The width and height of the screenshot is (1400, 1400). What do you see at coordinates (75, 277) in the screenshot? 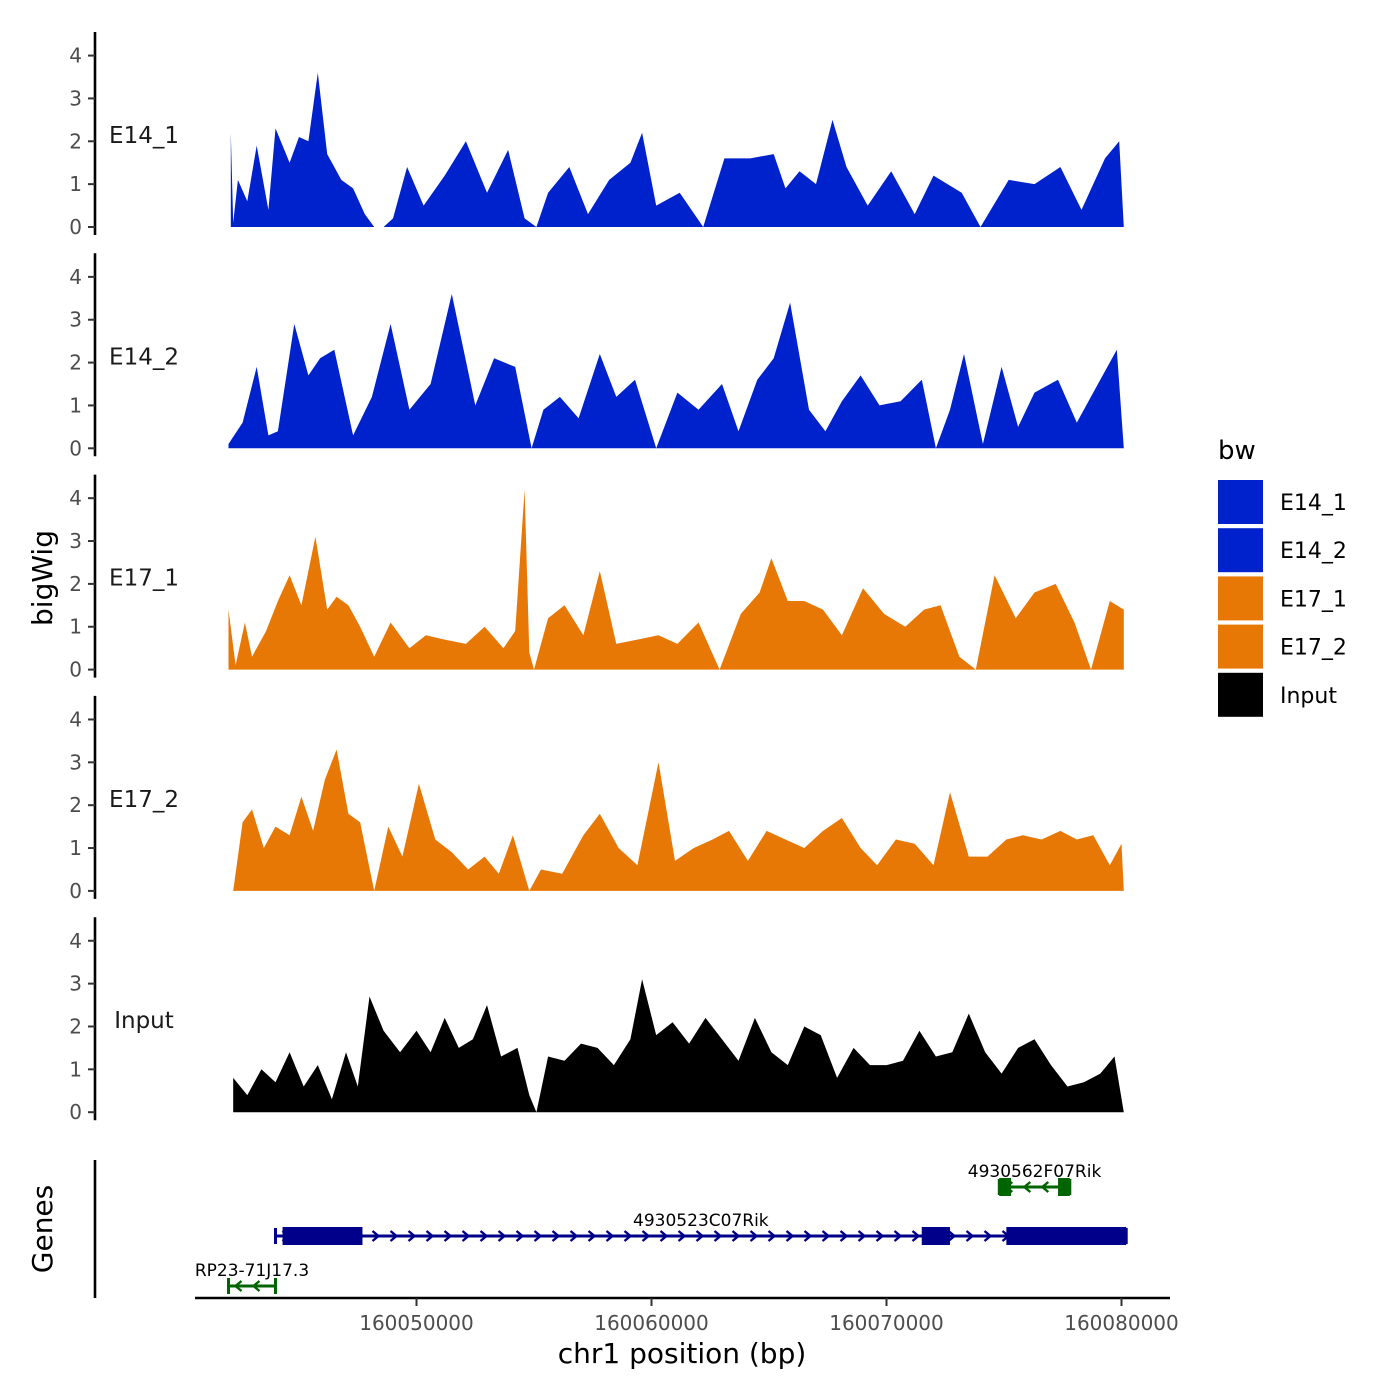
I see `track-e14-2-y-tick-label-4: 4` at bounding box center [75, 277].